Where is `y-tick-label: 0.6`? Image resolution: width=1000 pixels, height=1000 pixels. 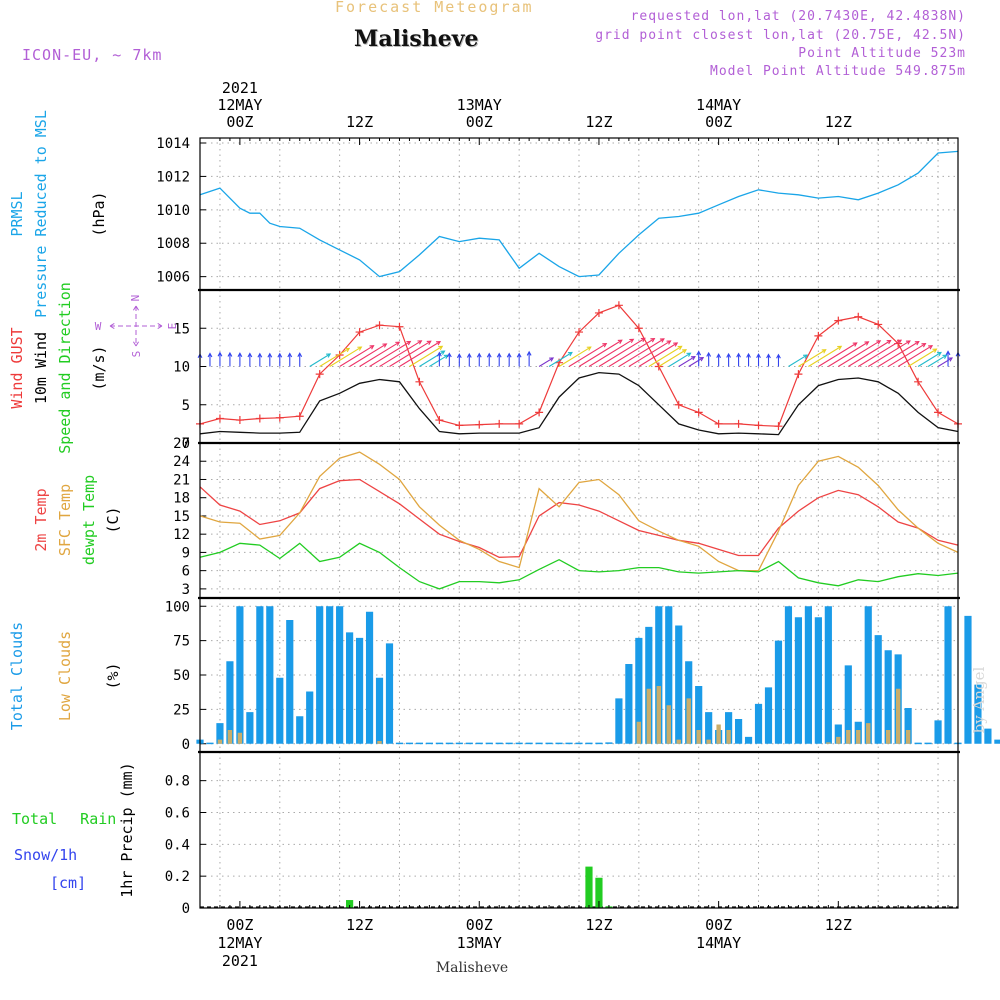 y-tick-label: 0.6 is located at coordinates (177, 813).